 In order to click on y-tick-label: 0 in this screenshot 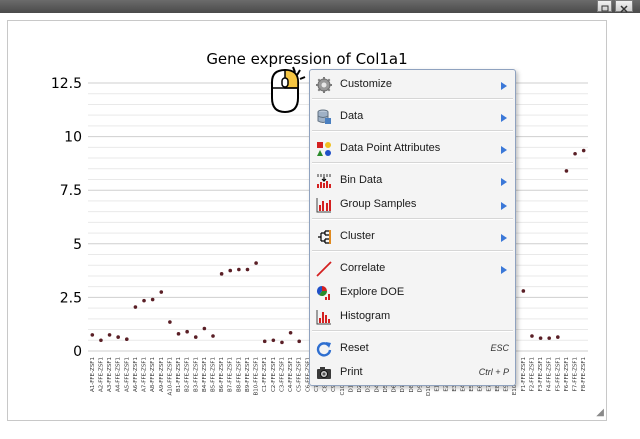, I will do `click(77, 352)`.